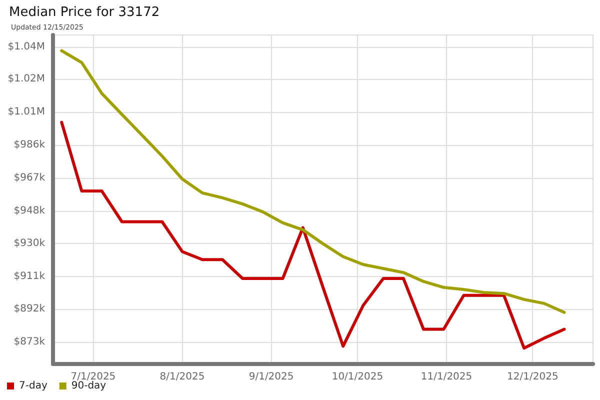 This screenshot has width=600, height=400. What do you see at coordinates (26, 112) in the screenshot?
I see `y-tick-label: $1.01M` at bounding box center [26, 112].